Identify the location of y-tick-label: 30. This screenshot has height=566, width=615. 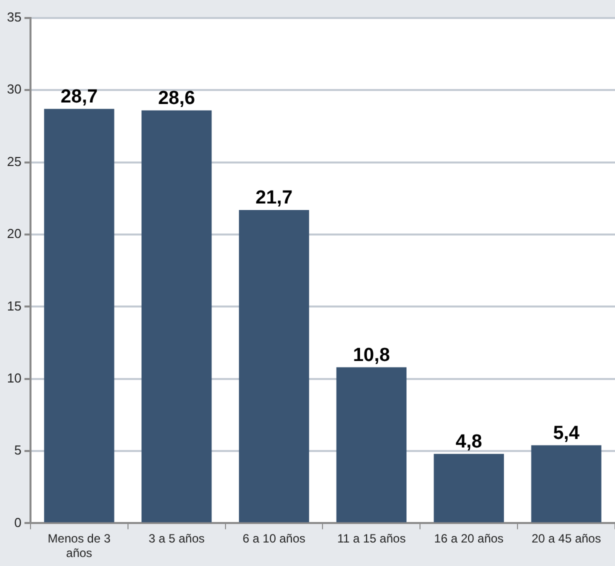
(14, 89).